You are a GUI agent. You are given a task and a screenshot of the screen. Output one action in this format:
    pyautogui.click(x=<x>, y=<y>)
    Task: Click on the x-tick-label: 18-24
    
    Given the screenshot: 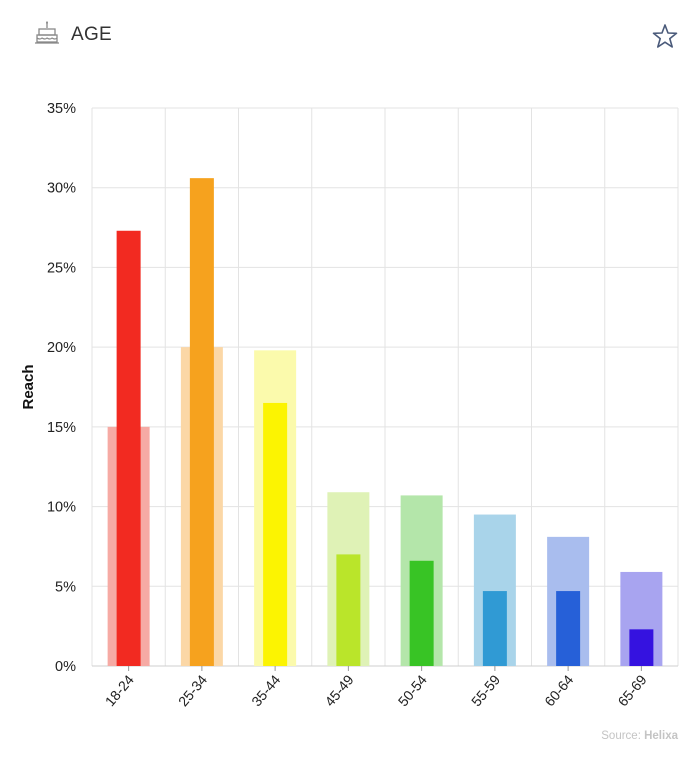 What is the action you would take?
    pyautogui.click(x=119, y=690)
    